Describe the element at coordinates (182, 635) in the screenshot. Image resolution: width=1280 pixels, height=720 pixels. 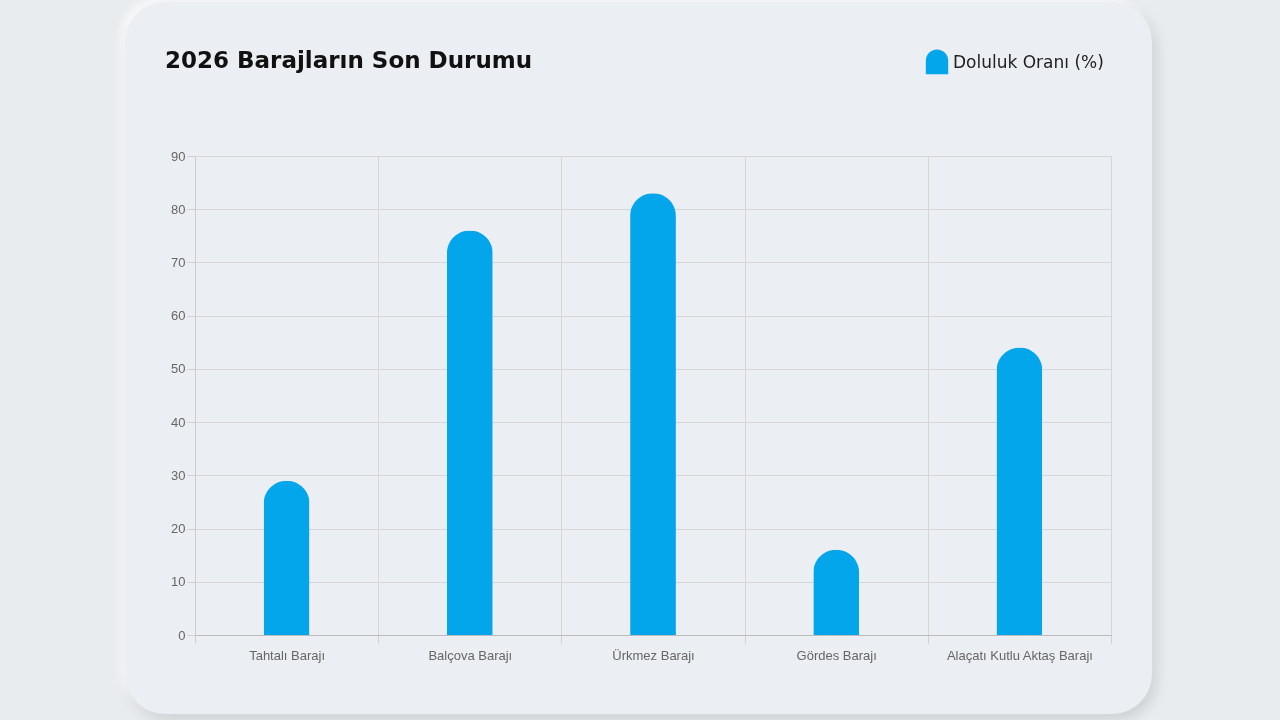
I see `y-tick-label: 0` at that location.